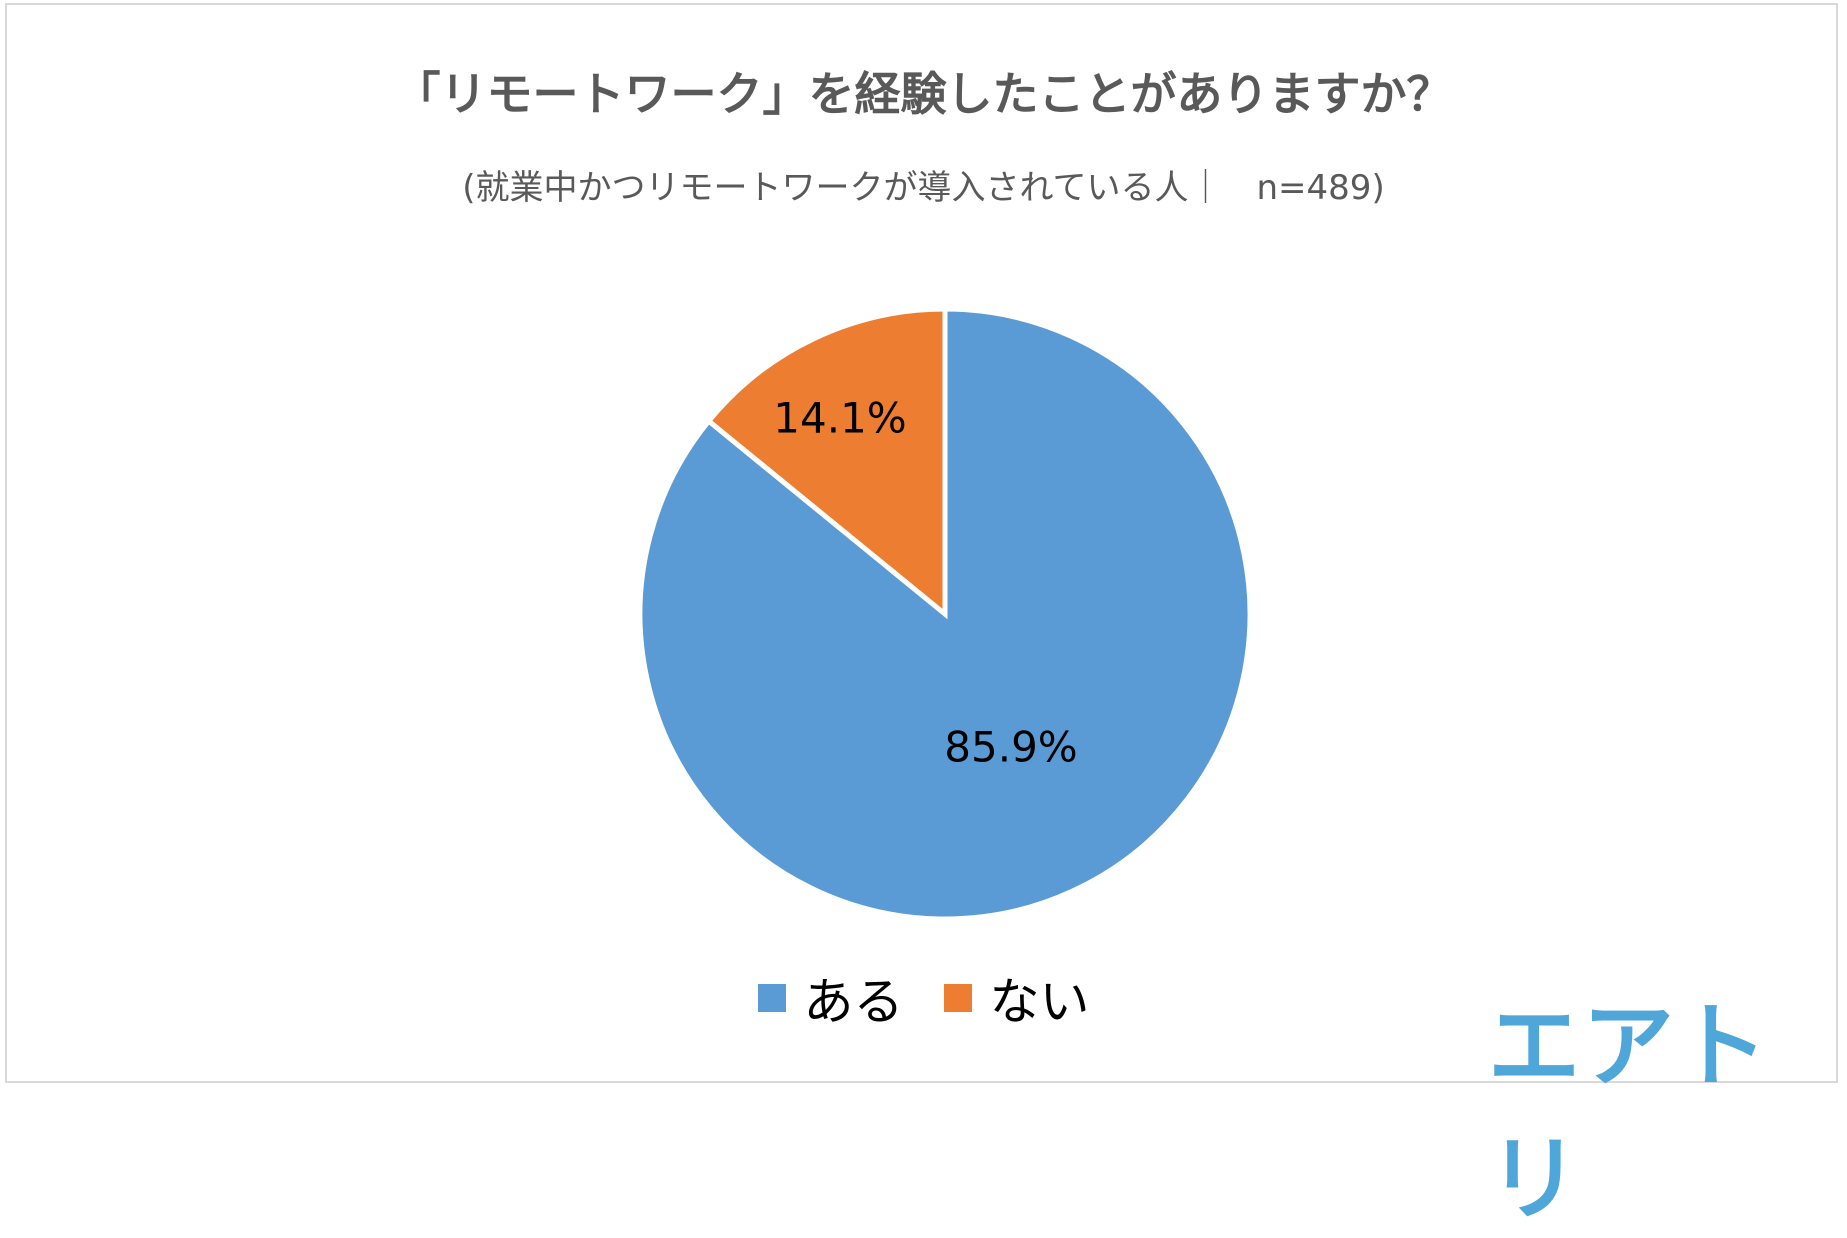  Describe the element at coordinates (771, 998) in the screenshot. I see `legend-swatch-aru` at that location.